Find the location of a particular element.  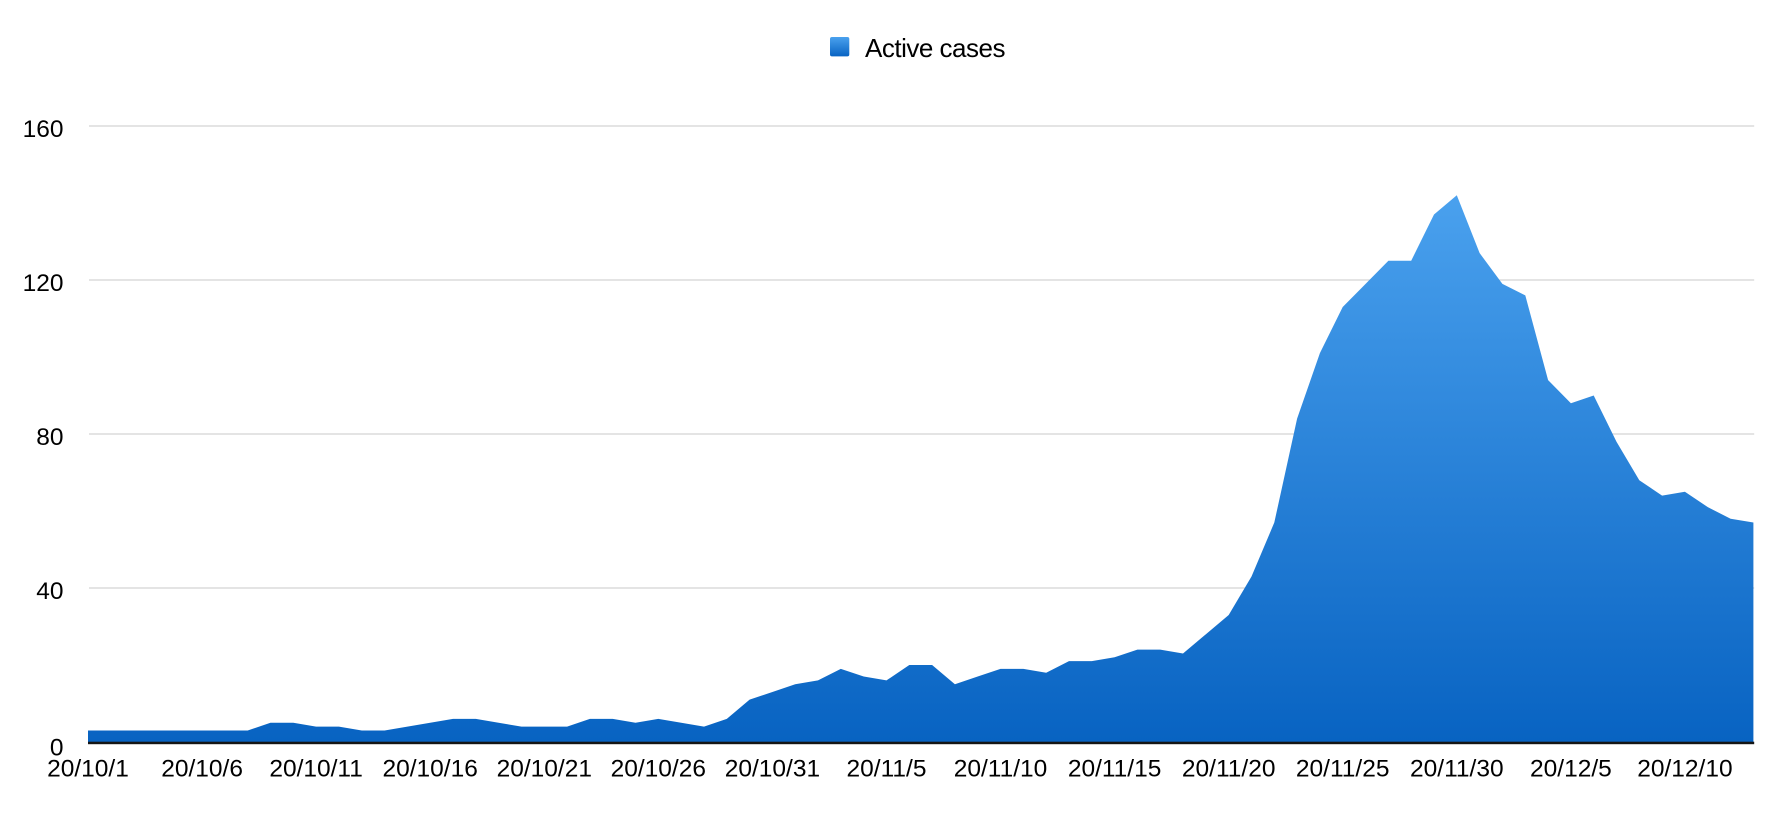

svg-text: 40 is located at coordinates (49, 591).